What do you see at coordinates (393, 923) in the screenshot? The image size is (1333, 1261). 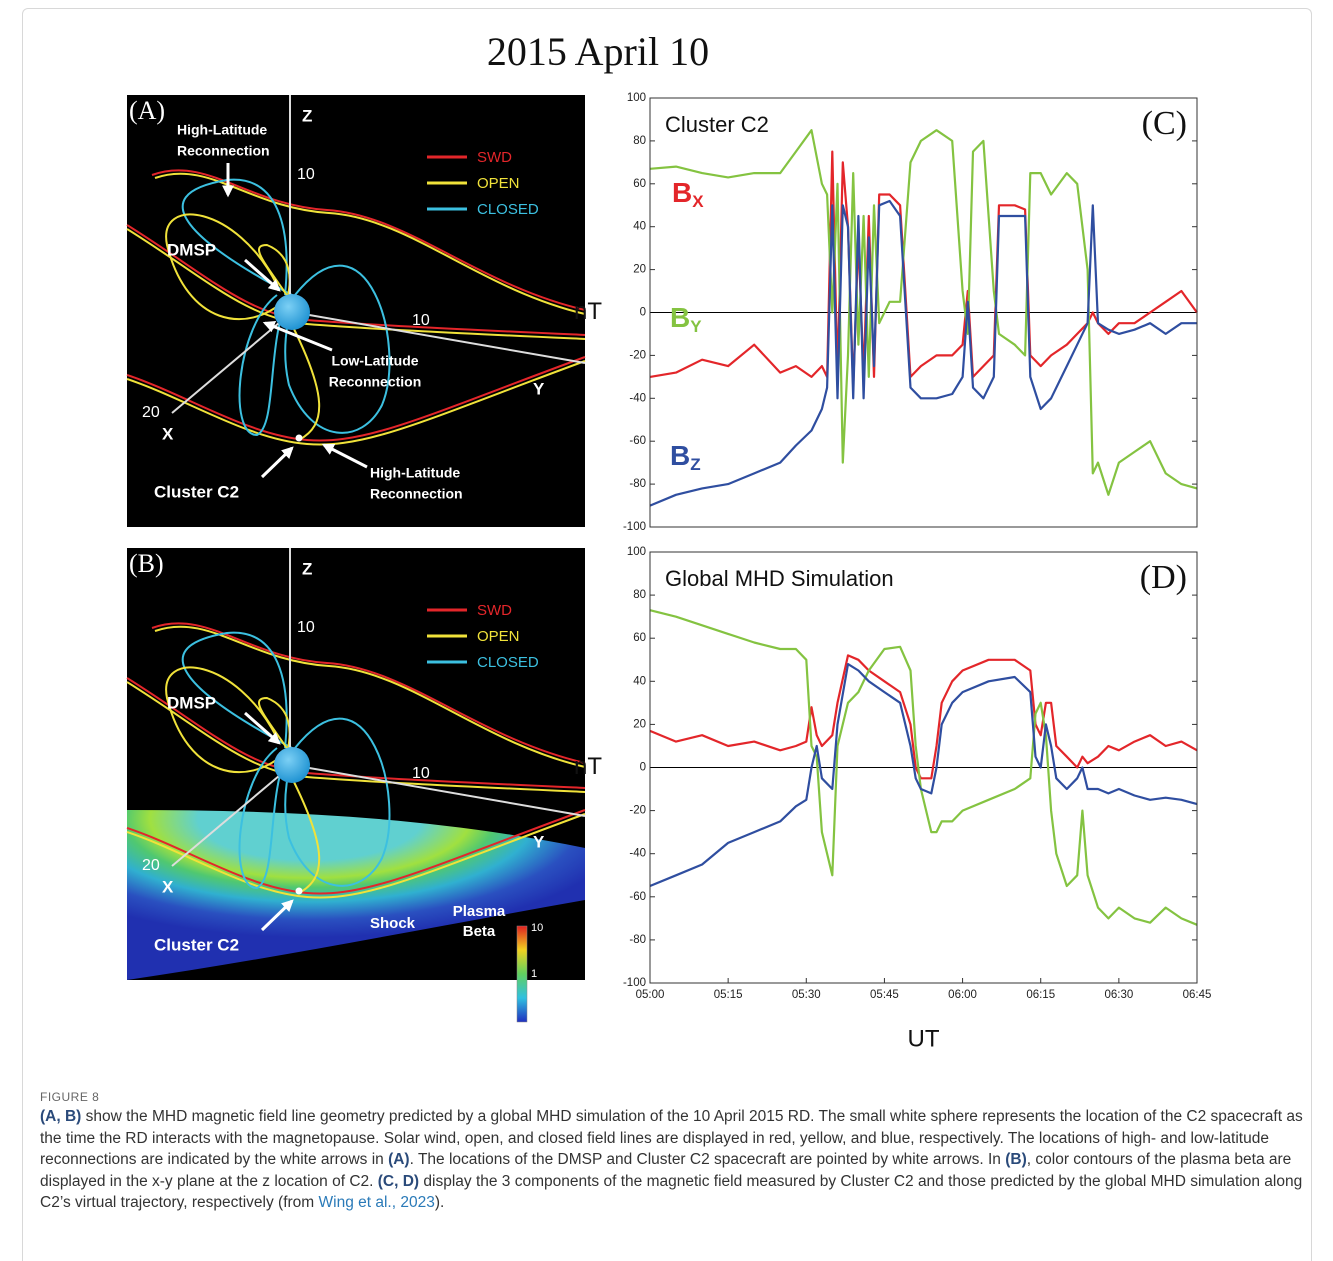 I see `shock-label: Shock` at bounding box center [393, 923].